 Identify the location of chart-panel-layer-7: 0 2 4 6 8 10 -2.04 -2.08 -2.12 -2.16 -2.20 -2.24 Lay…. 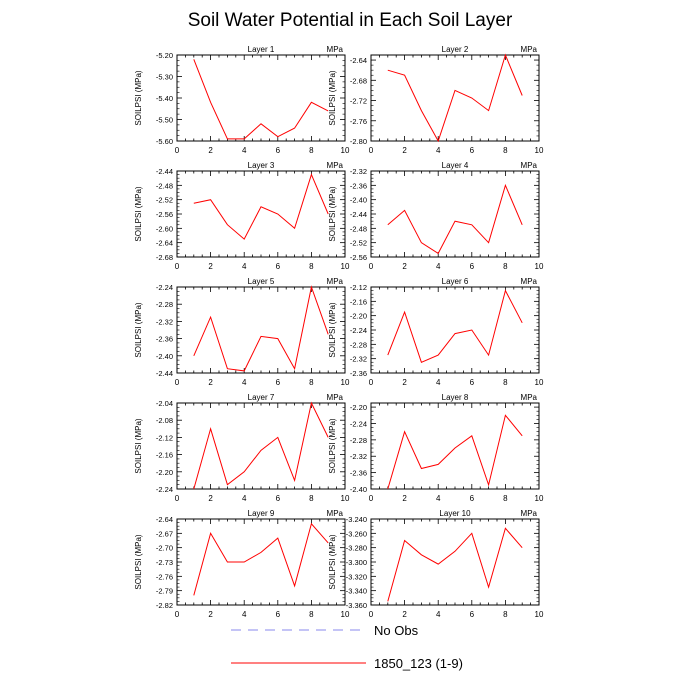
(242, 448).